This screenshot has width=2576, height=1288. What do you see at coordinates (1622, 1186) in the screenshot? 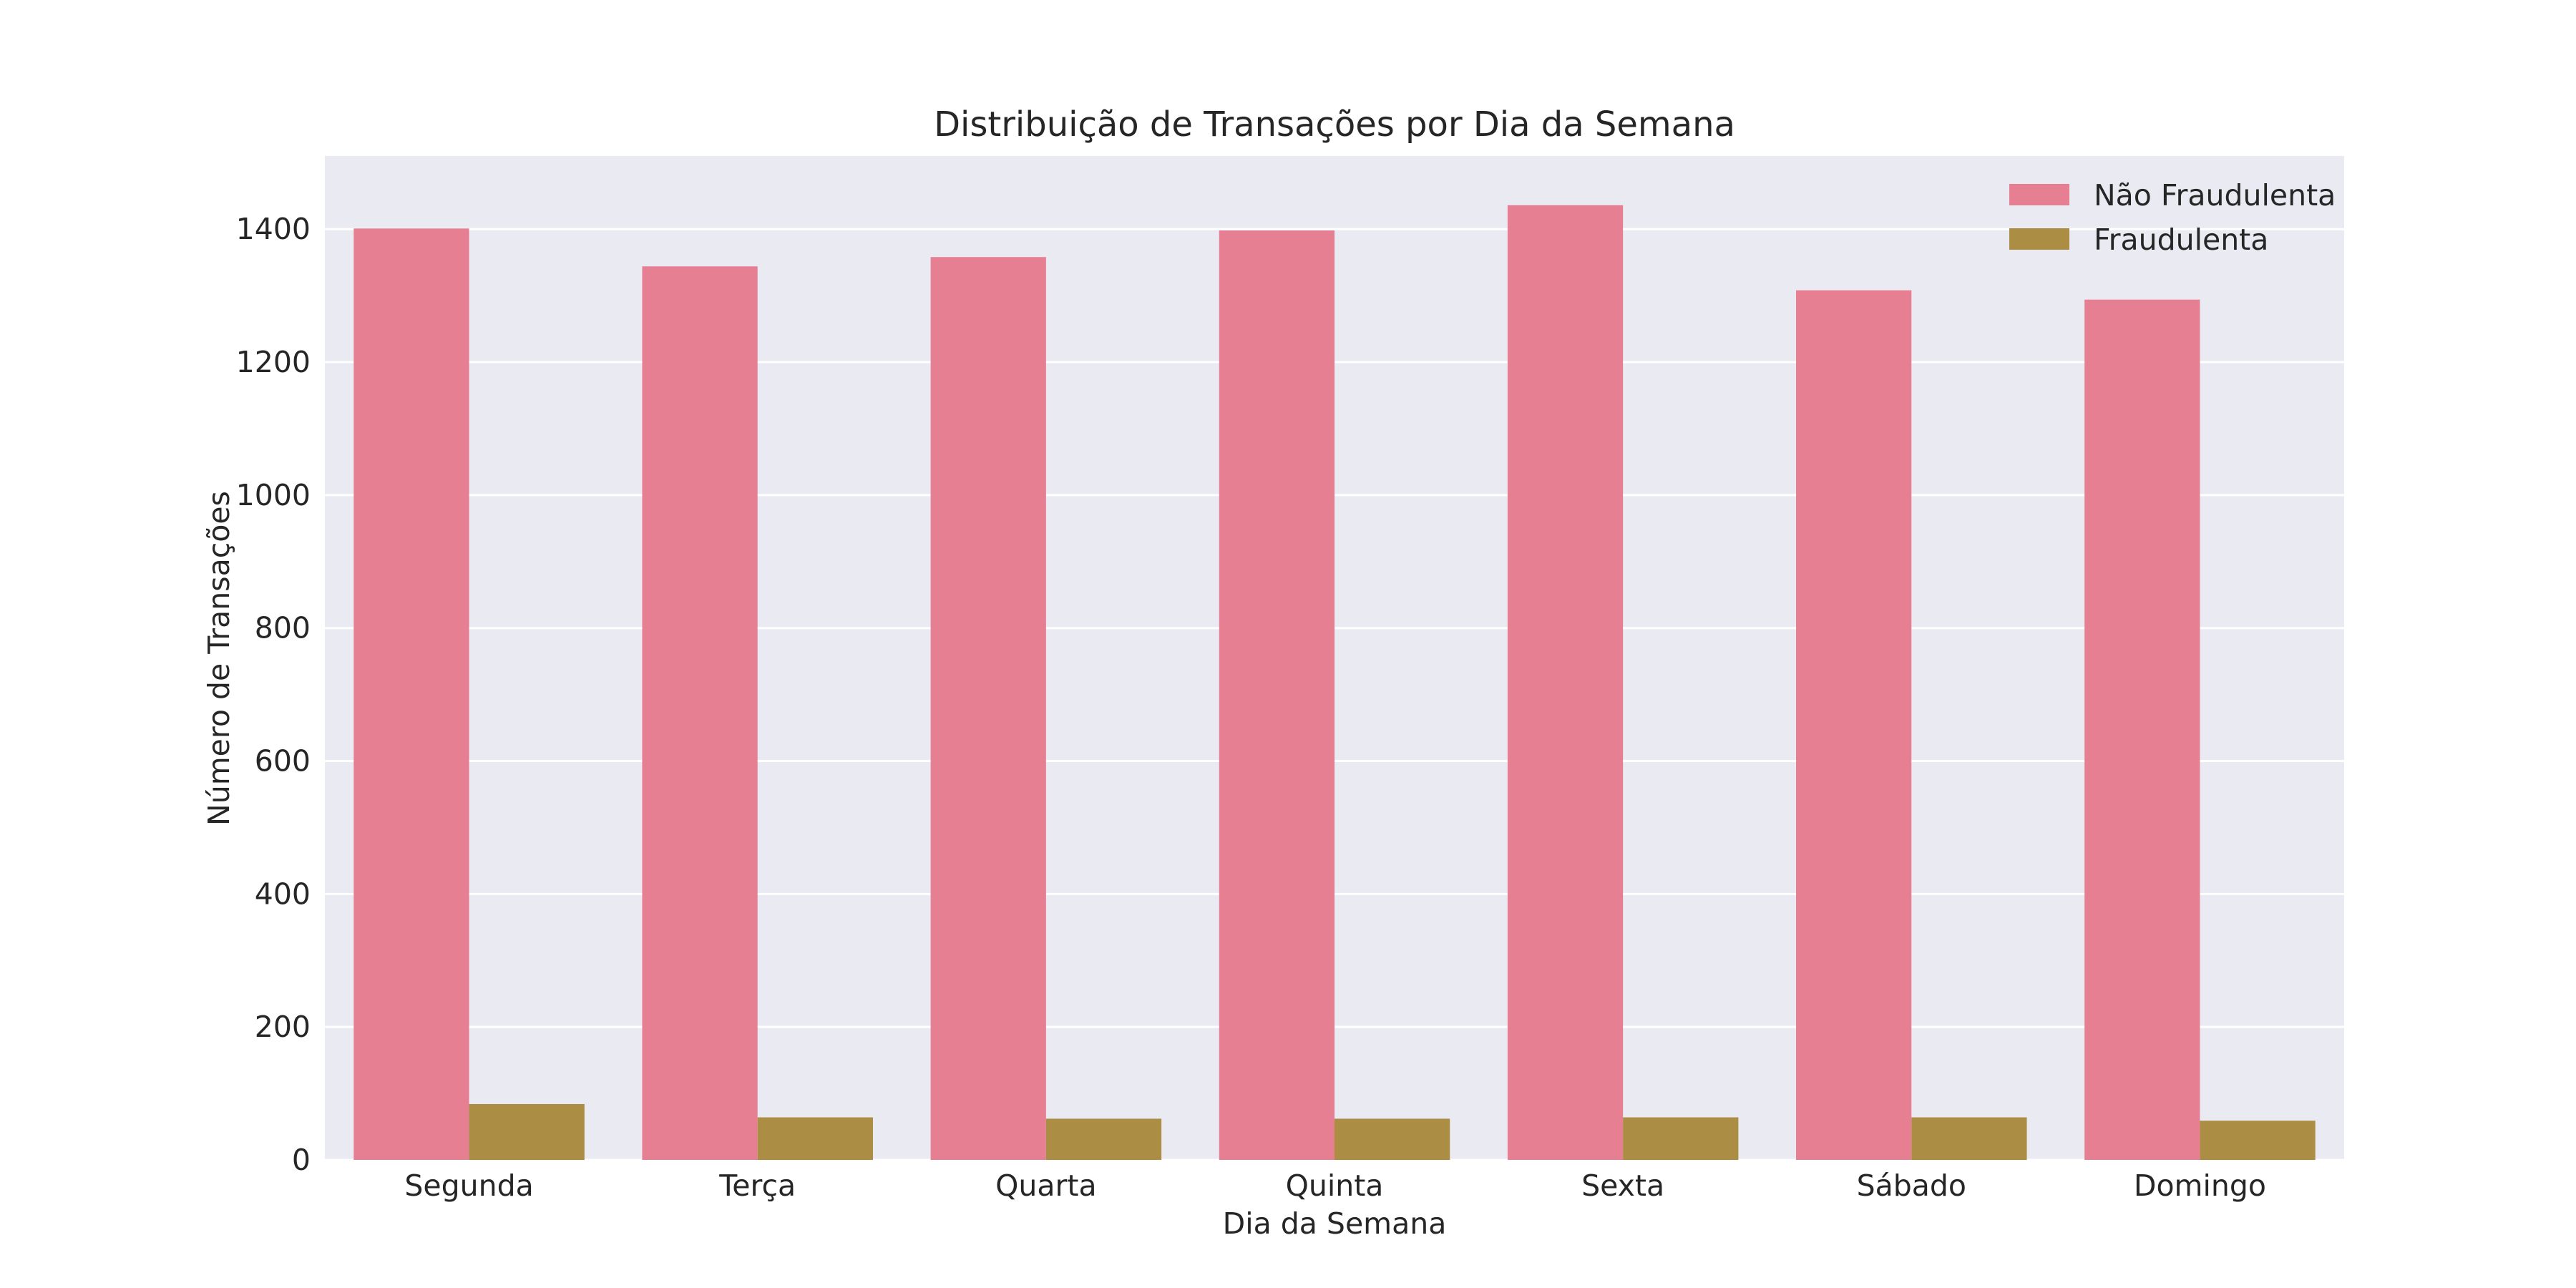
I see `x-tick-label: Sexta` at bounding box center [1622, 1186].